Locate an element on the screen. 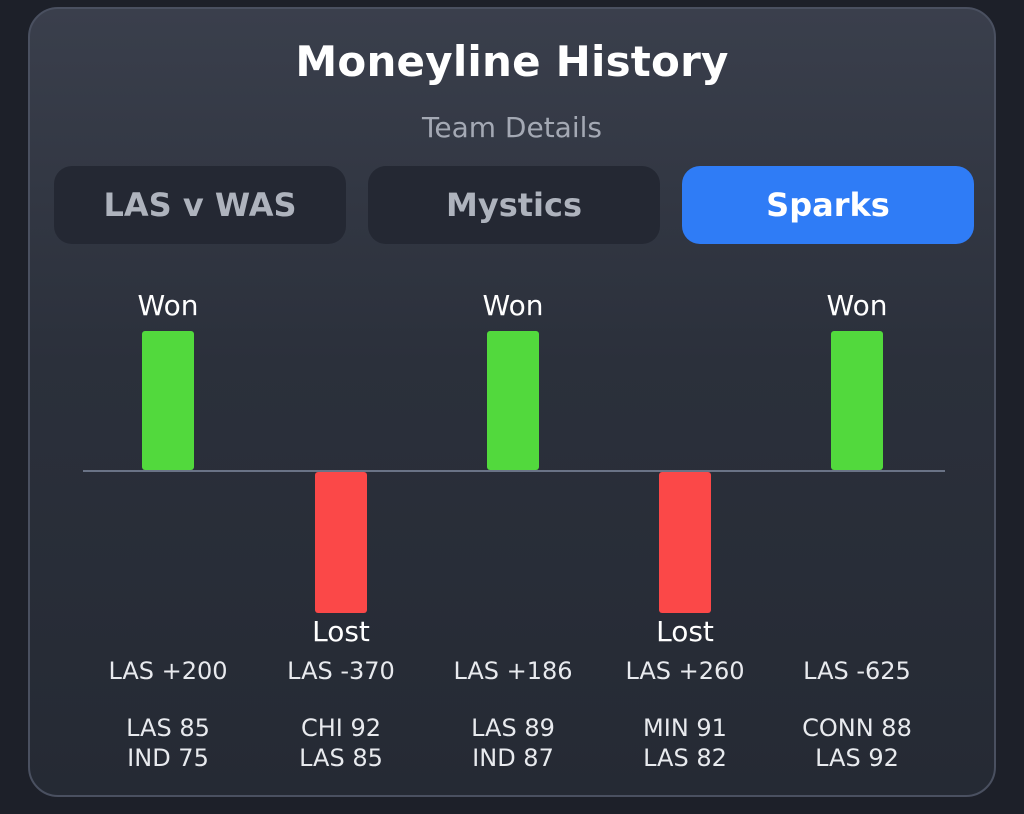  score-line-2: IND 87 is located at coordinates (513, 758).